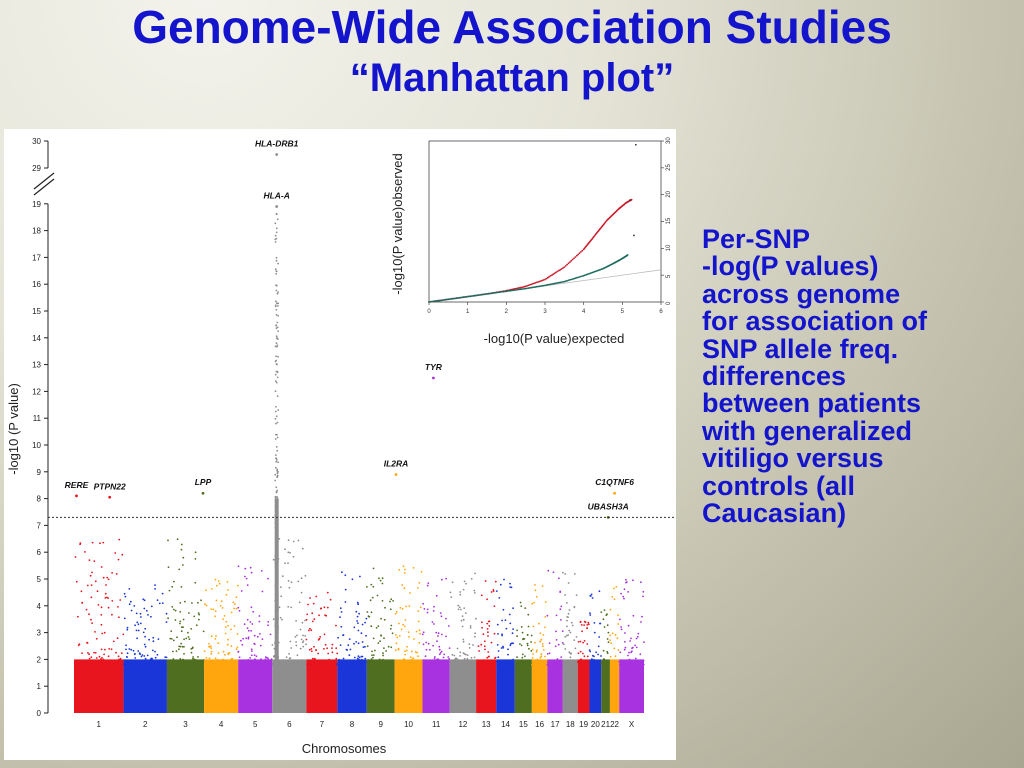 The width and height of the screenshot is (1024, 768). What do you see at coordinates (277, 206) in the screenshot?
I see `peak-point` at bounding box center [277, 206].